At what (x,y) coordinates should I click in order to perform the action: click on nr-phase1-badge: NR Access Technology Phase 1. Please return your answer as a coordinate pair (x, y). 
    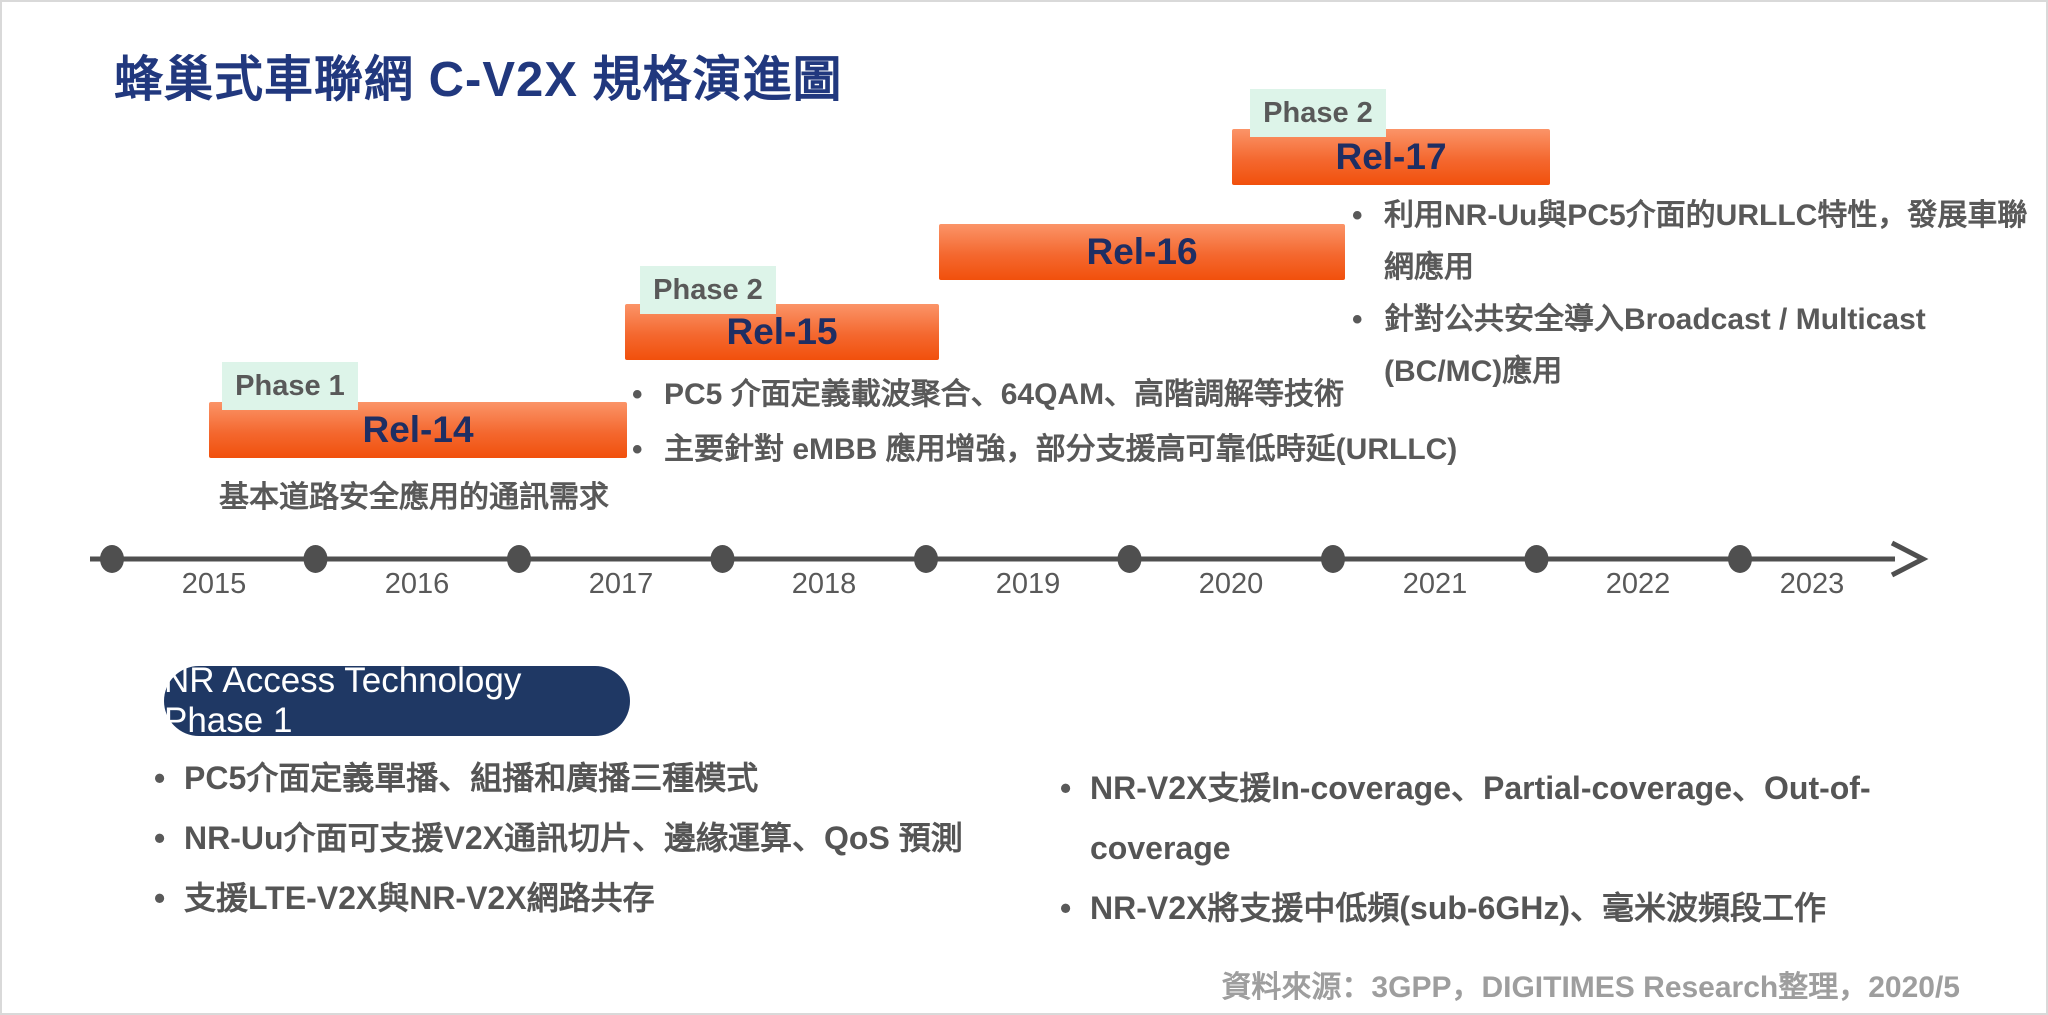
    Looking at the image, I should click on (397, 700).